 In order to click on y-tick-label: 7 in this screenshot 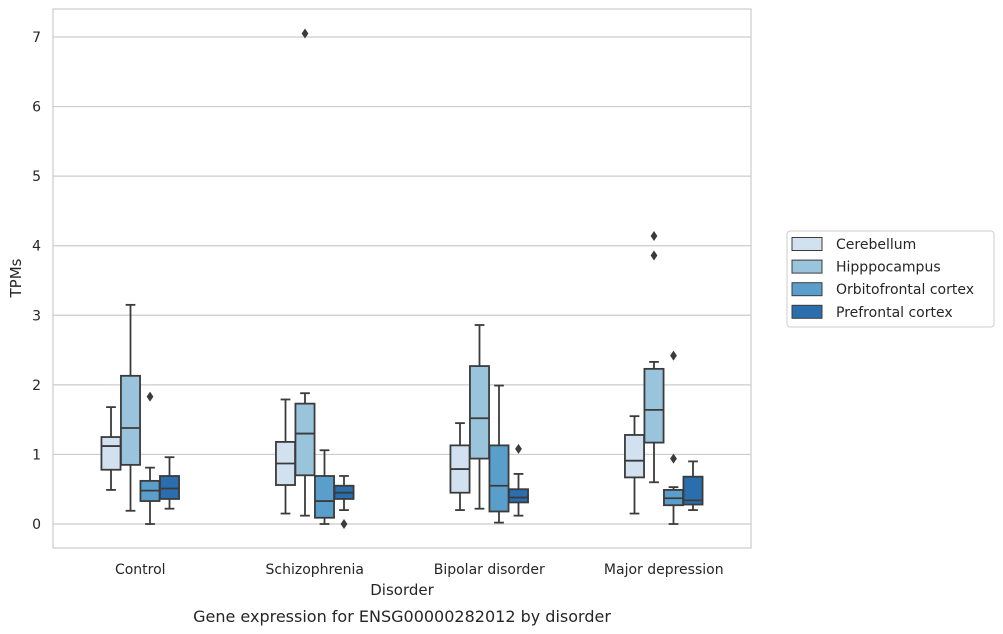, I will do `click(36, 38)`.